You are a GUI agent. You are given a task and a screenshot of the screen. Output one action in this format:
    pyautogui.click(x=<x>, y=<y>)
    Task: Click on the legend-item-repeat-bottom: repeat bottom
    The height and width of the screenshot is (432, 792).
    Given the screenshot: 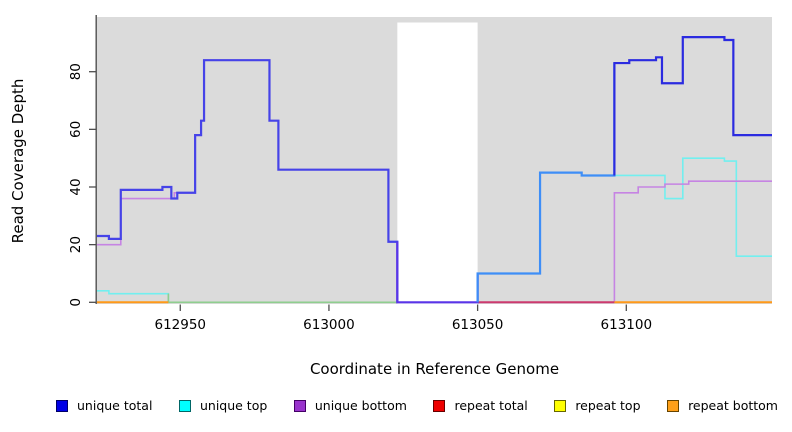 What is the action you would take?
    pyautogui.click(x=722, y=405)
    